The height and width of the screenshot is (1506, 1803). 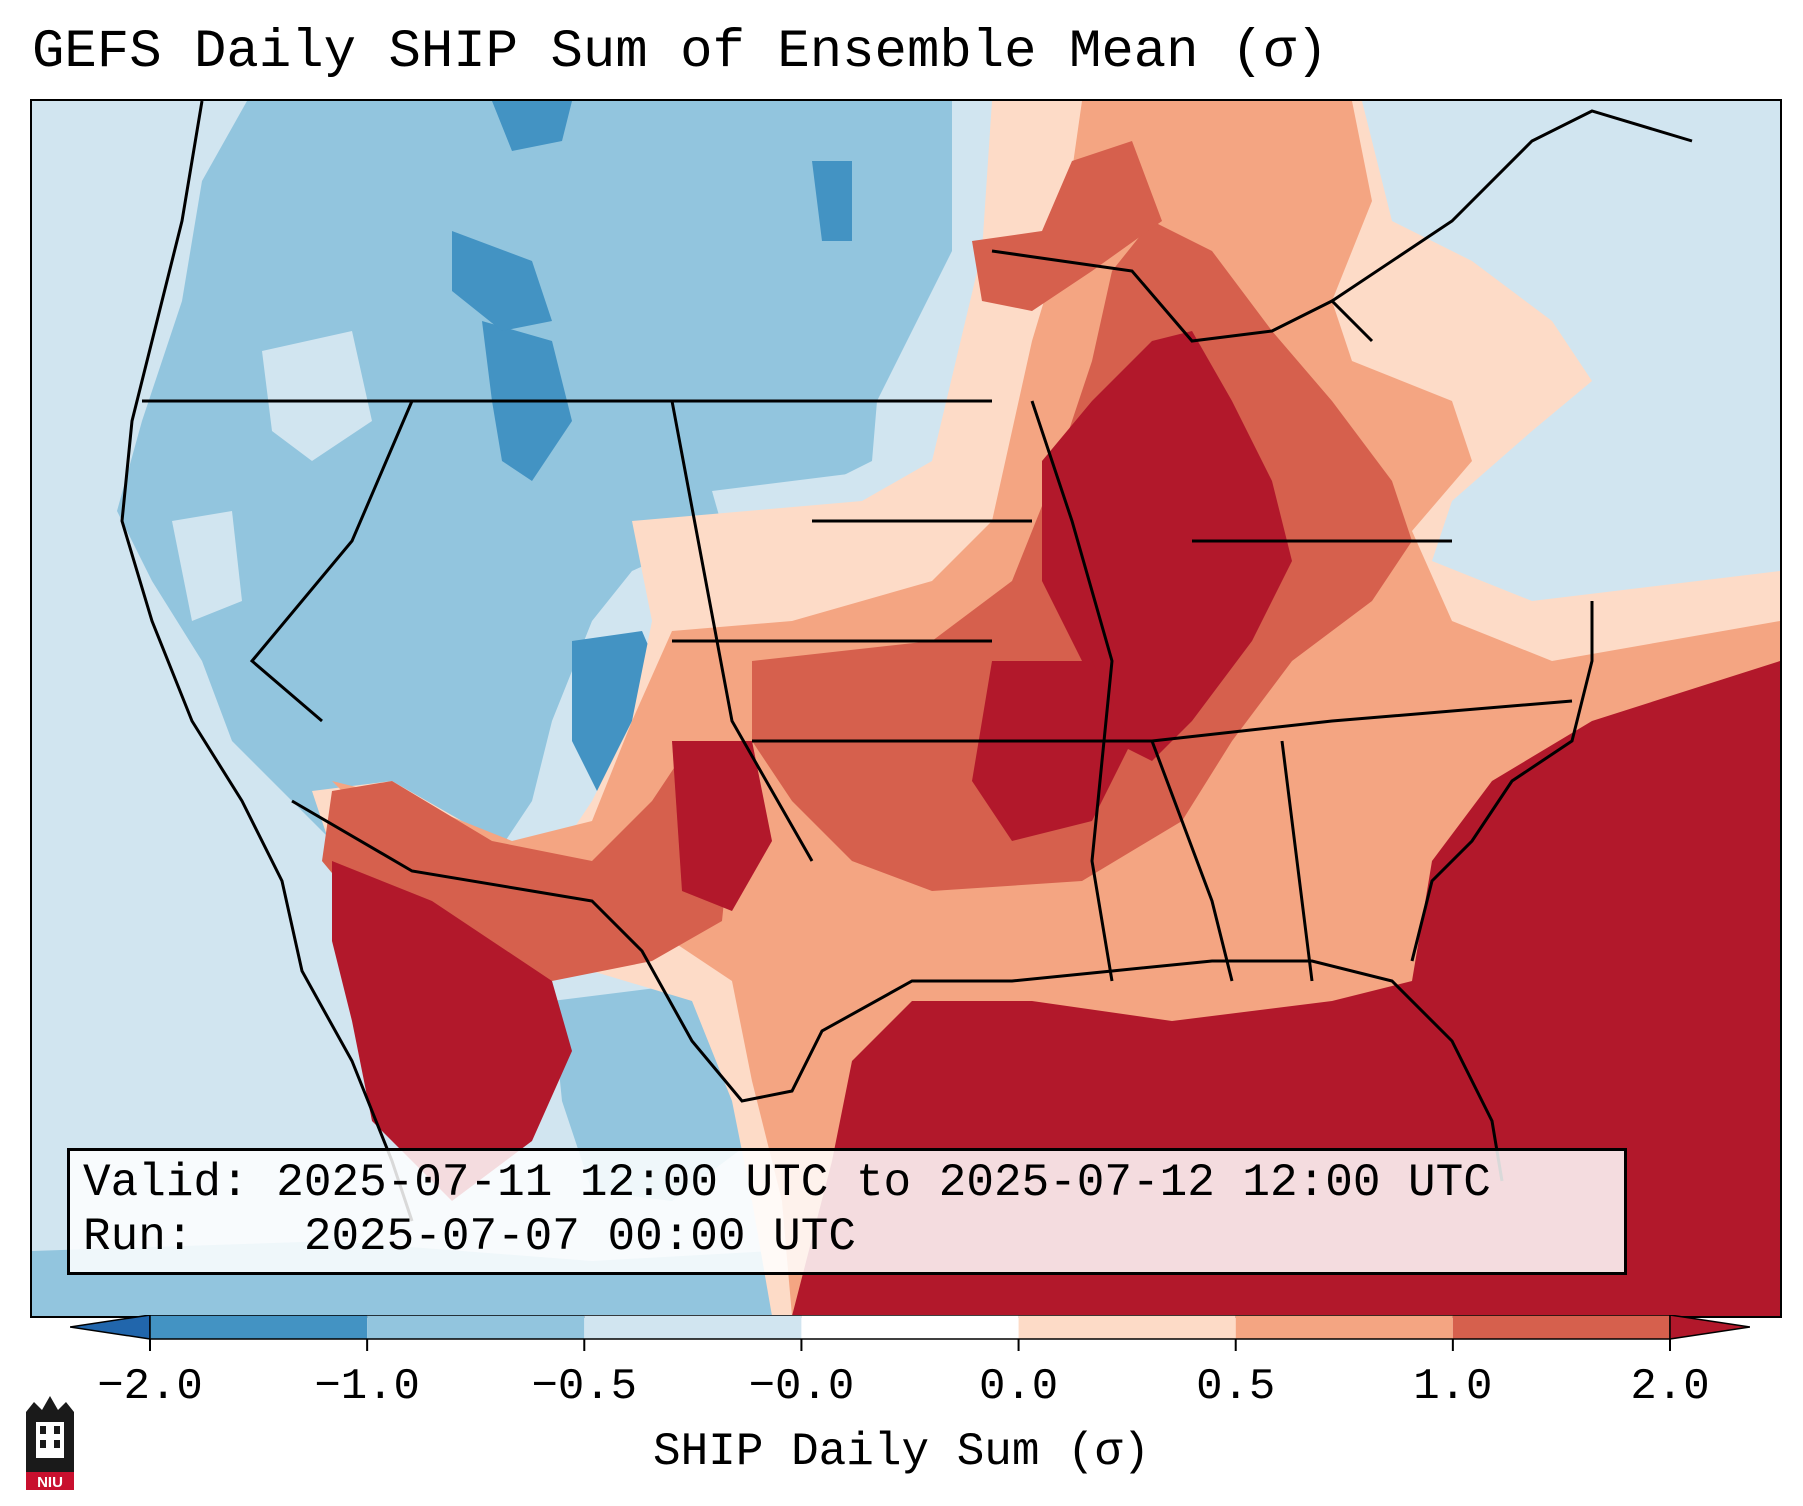 What do you see at coordinates (367, 1387) in the screenshot?
I see `colorbar-tick-label: −1.0` at bounding box center [367, 1387].